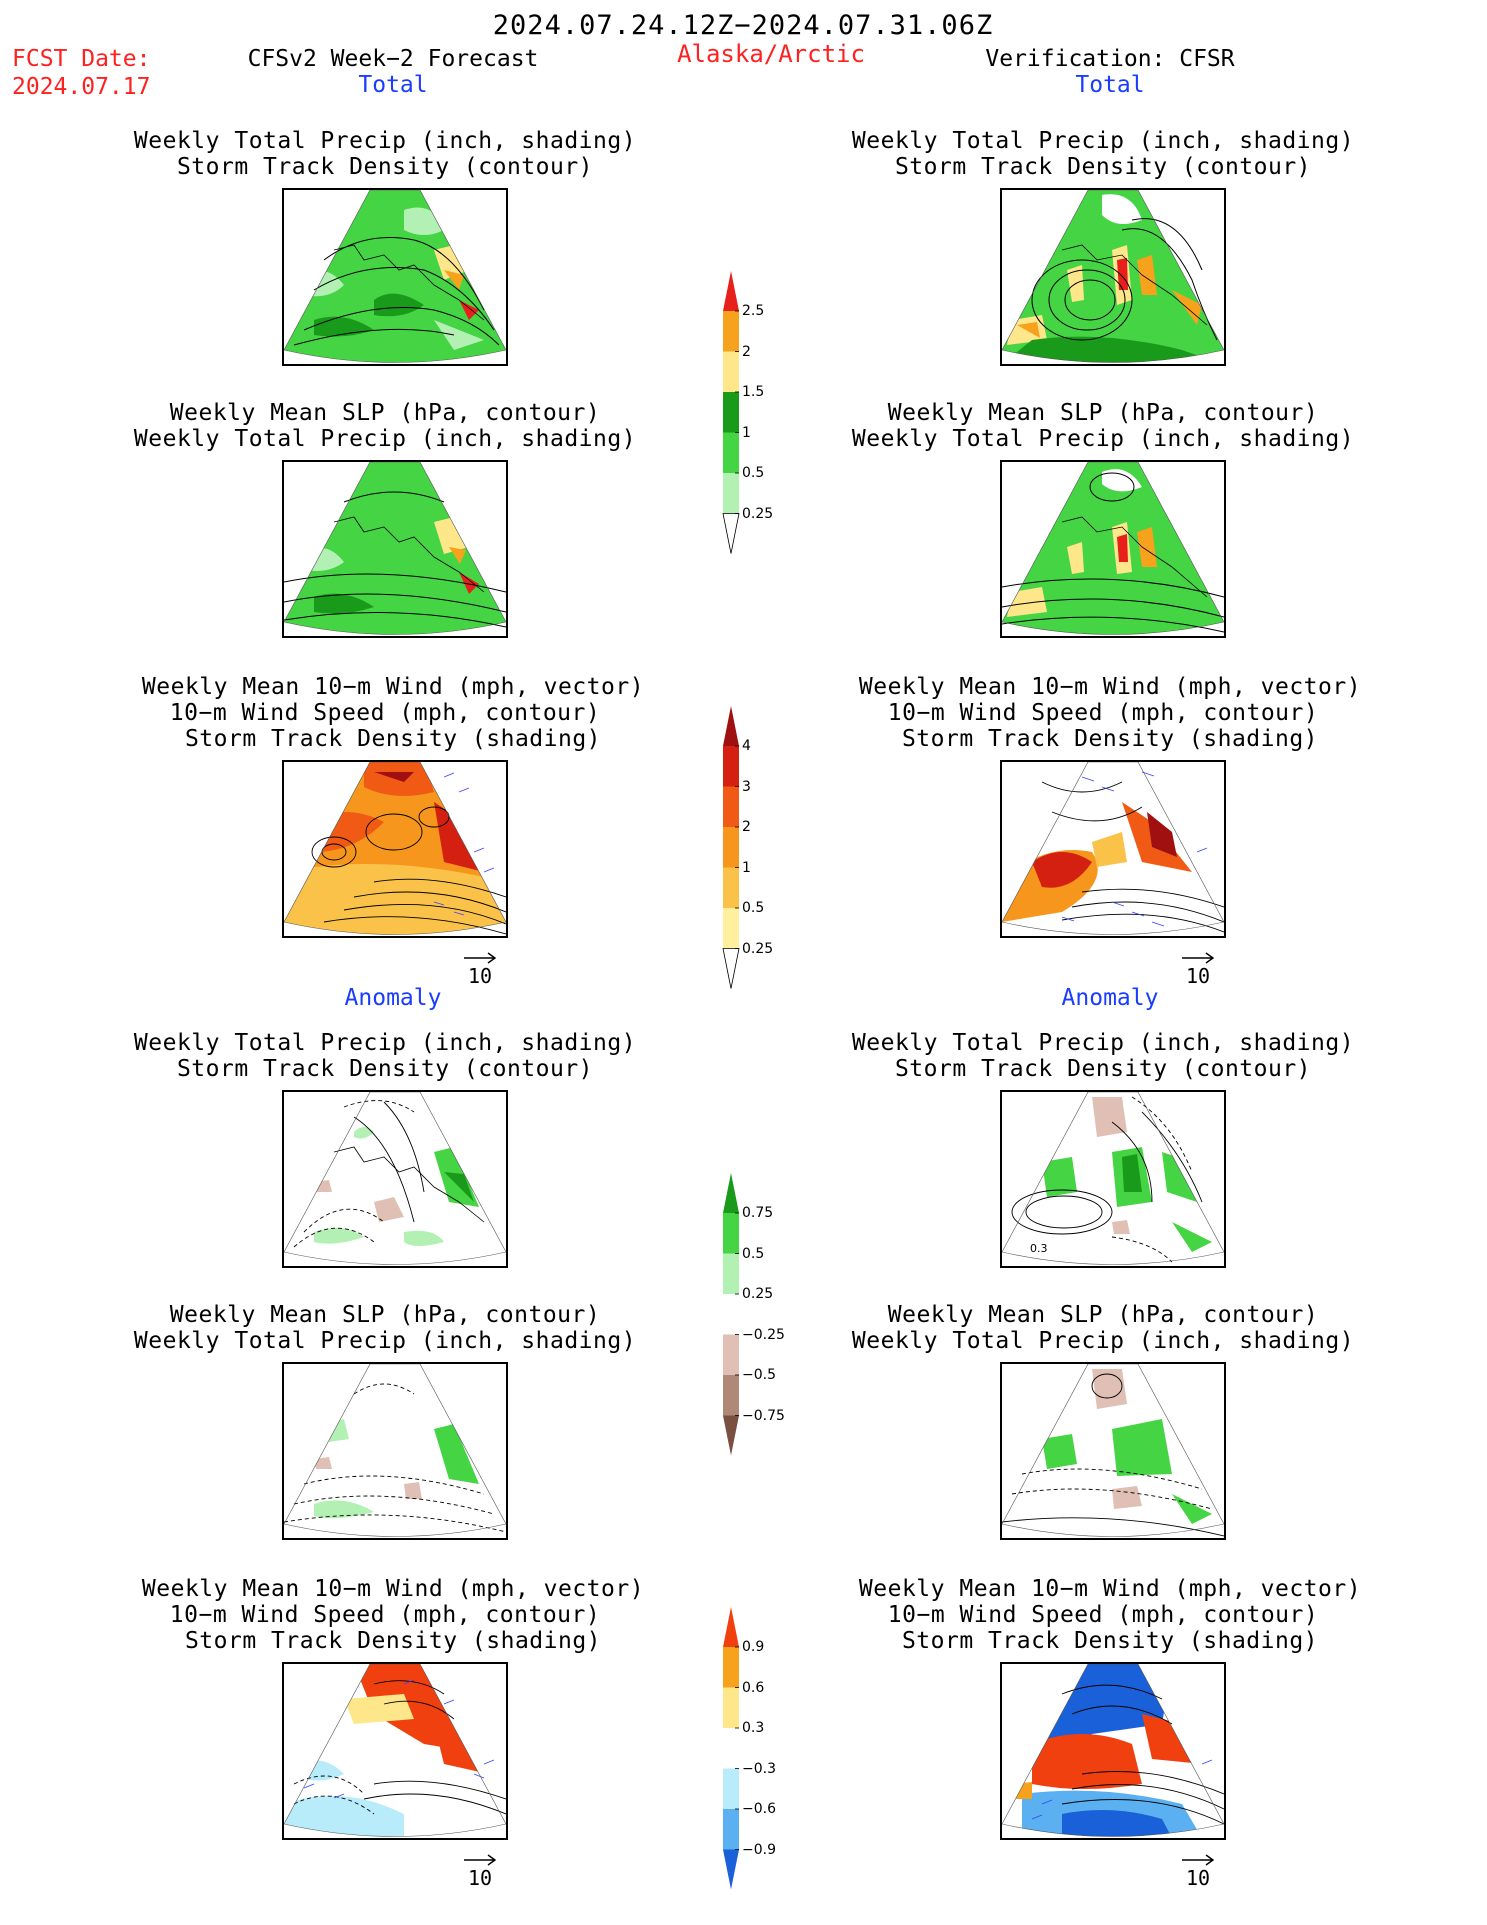  I want to click on panel-title-l1b: Storm Track Density (contour), so click(385, 167).